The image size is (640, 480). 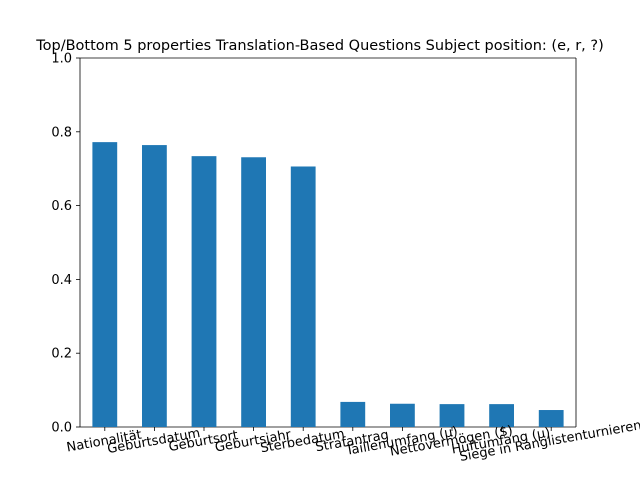 What do you see at coordinates (61, 59) in the screenshot?
I see `y-tick-label: 1.0` at bounding box center [61, 59].